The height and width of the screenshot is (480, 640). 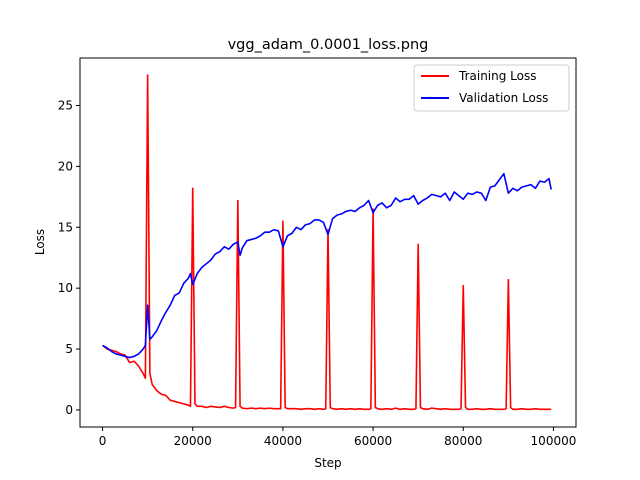 I want to click on legend-box, so click(x=491, y=88).